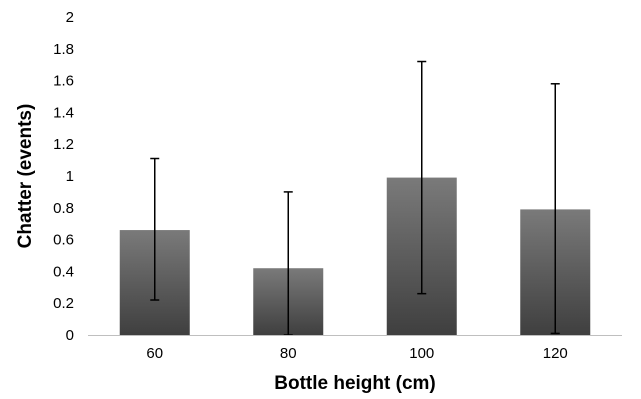 This screenshot has width=641, height=399. Describe the element at coordinates (63, 112) in the screenshot. I see `y-tick-label: 1.4` at that location.